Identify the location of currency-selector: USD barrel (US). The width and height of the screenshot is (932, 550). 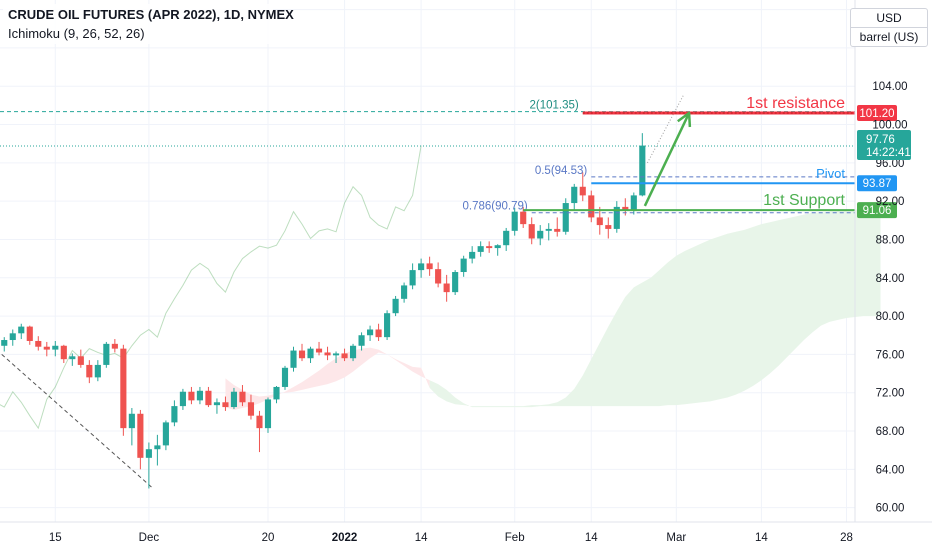
(889, 27).